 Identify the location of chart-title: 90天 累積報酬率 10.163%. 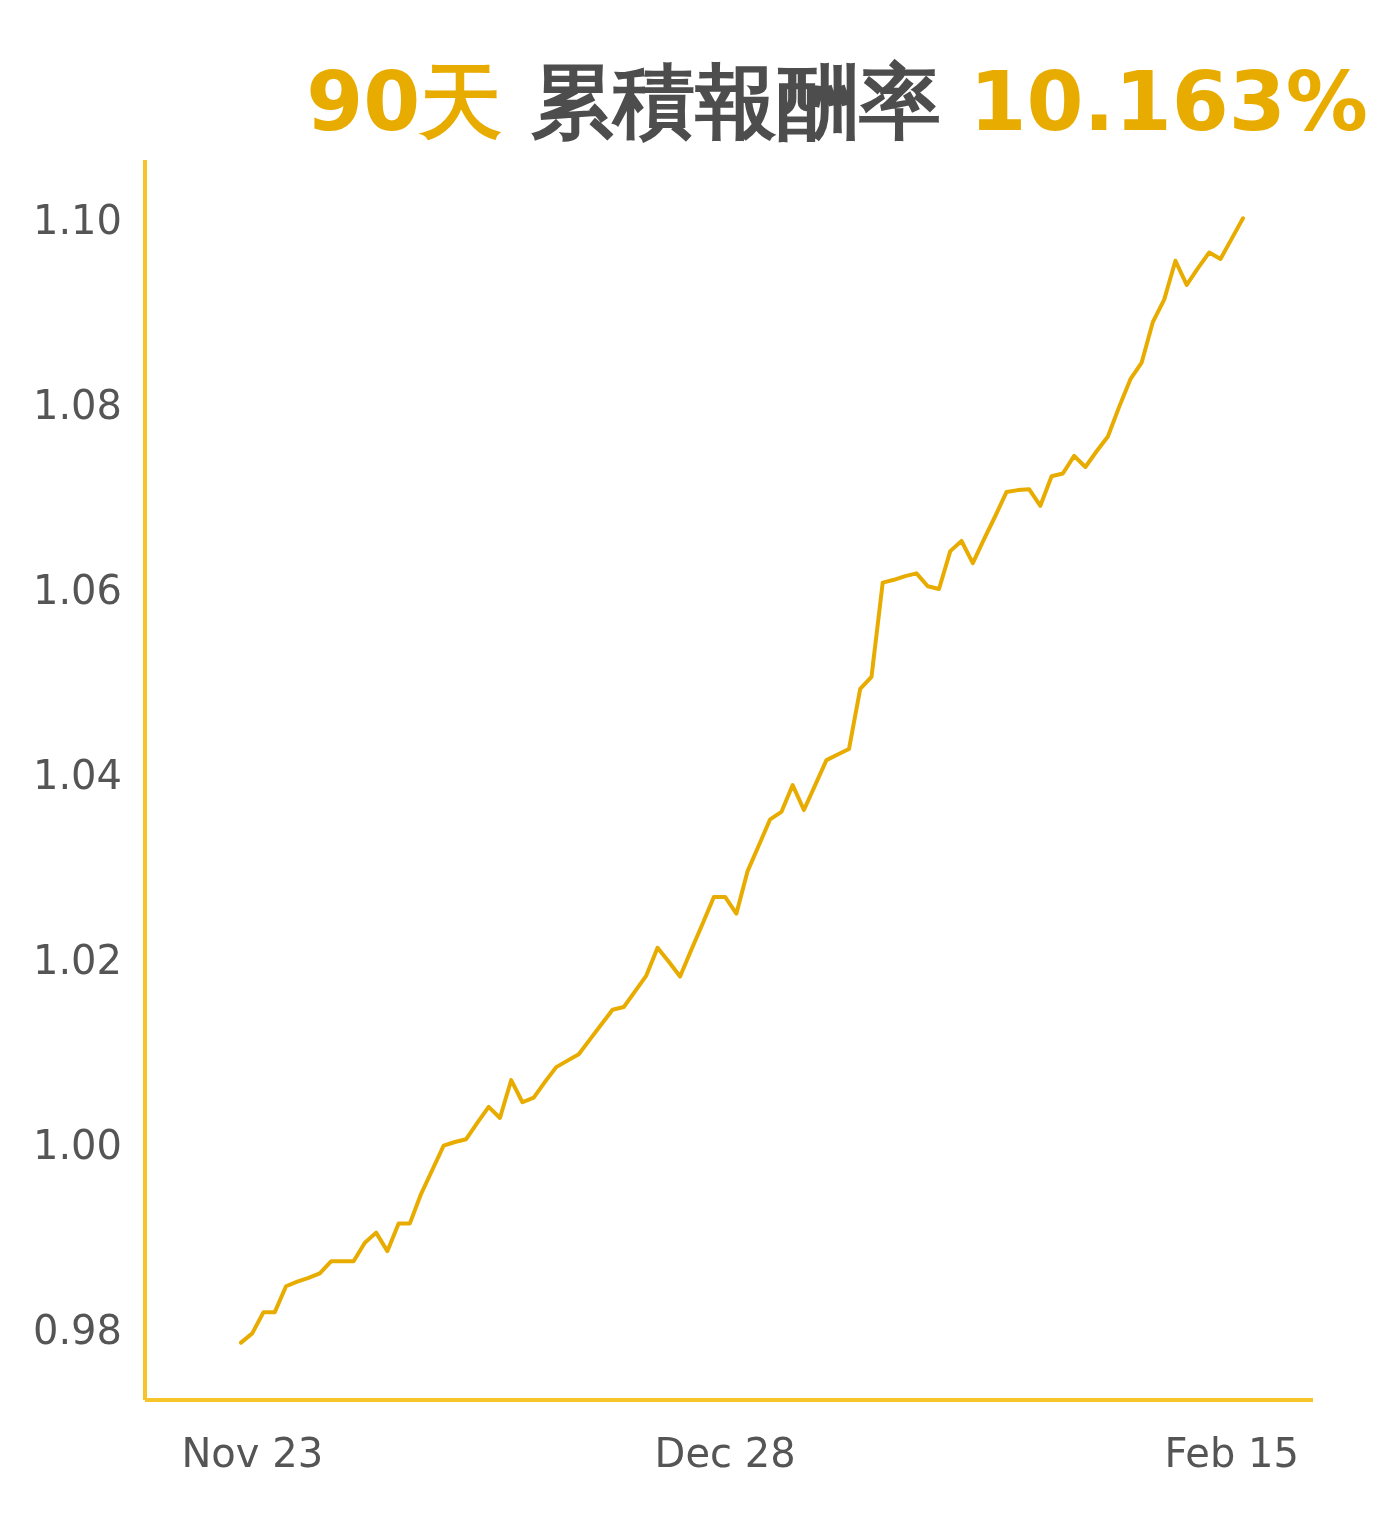
(837, 101).